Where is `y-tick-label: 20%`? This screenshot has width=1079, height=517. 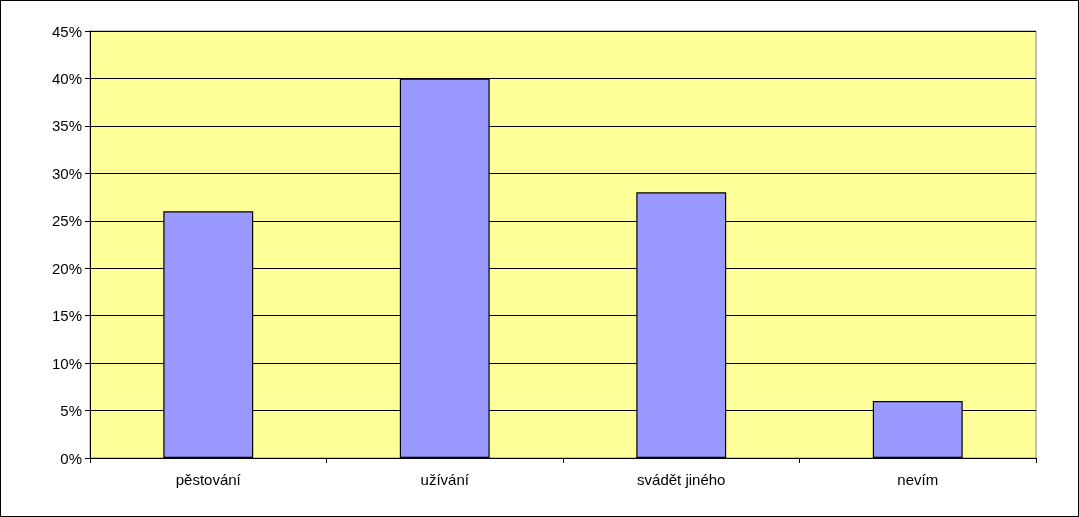 y-tick-label: 20% is located at coordinates (66, 268).